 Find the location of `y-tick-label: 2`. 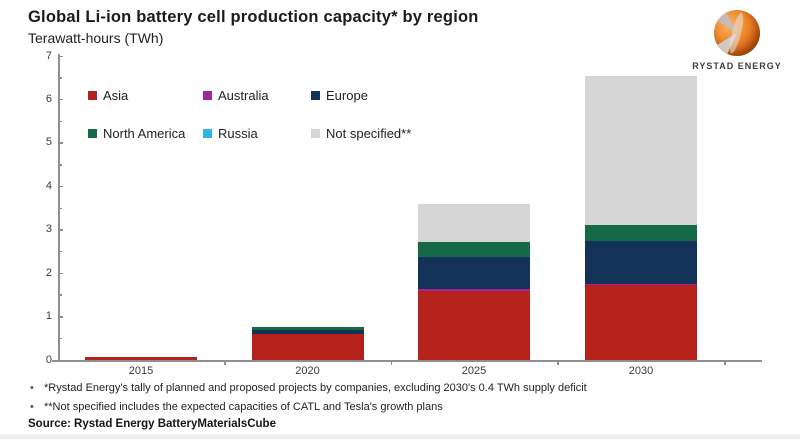

y-tick-label: 2 is located at coordinates (48, 272).